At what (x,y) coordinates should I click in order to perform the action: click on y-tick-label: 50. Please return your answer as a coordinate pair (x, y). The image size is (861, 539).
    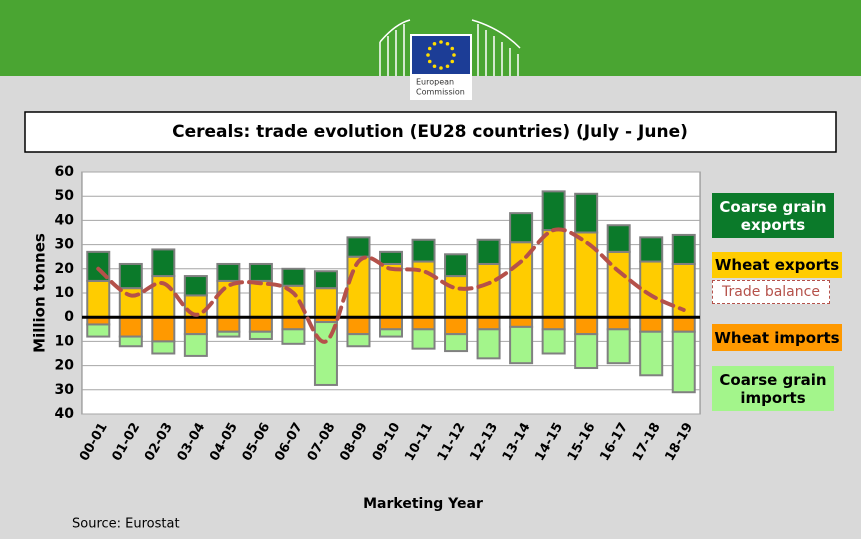
    Looking at the image, I should click on (65, 196).